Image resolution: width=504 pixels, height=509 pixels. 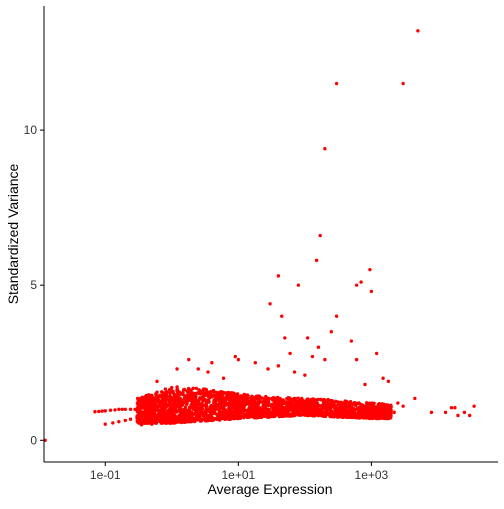 I want to click on y-tick-label: 5, so click(x=33, y=285).